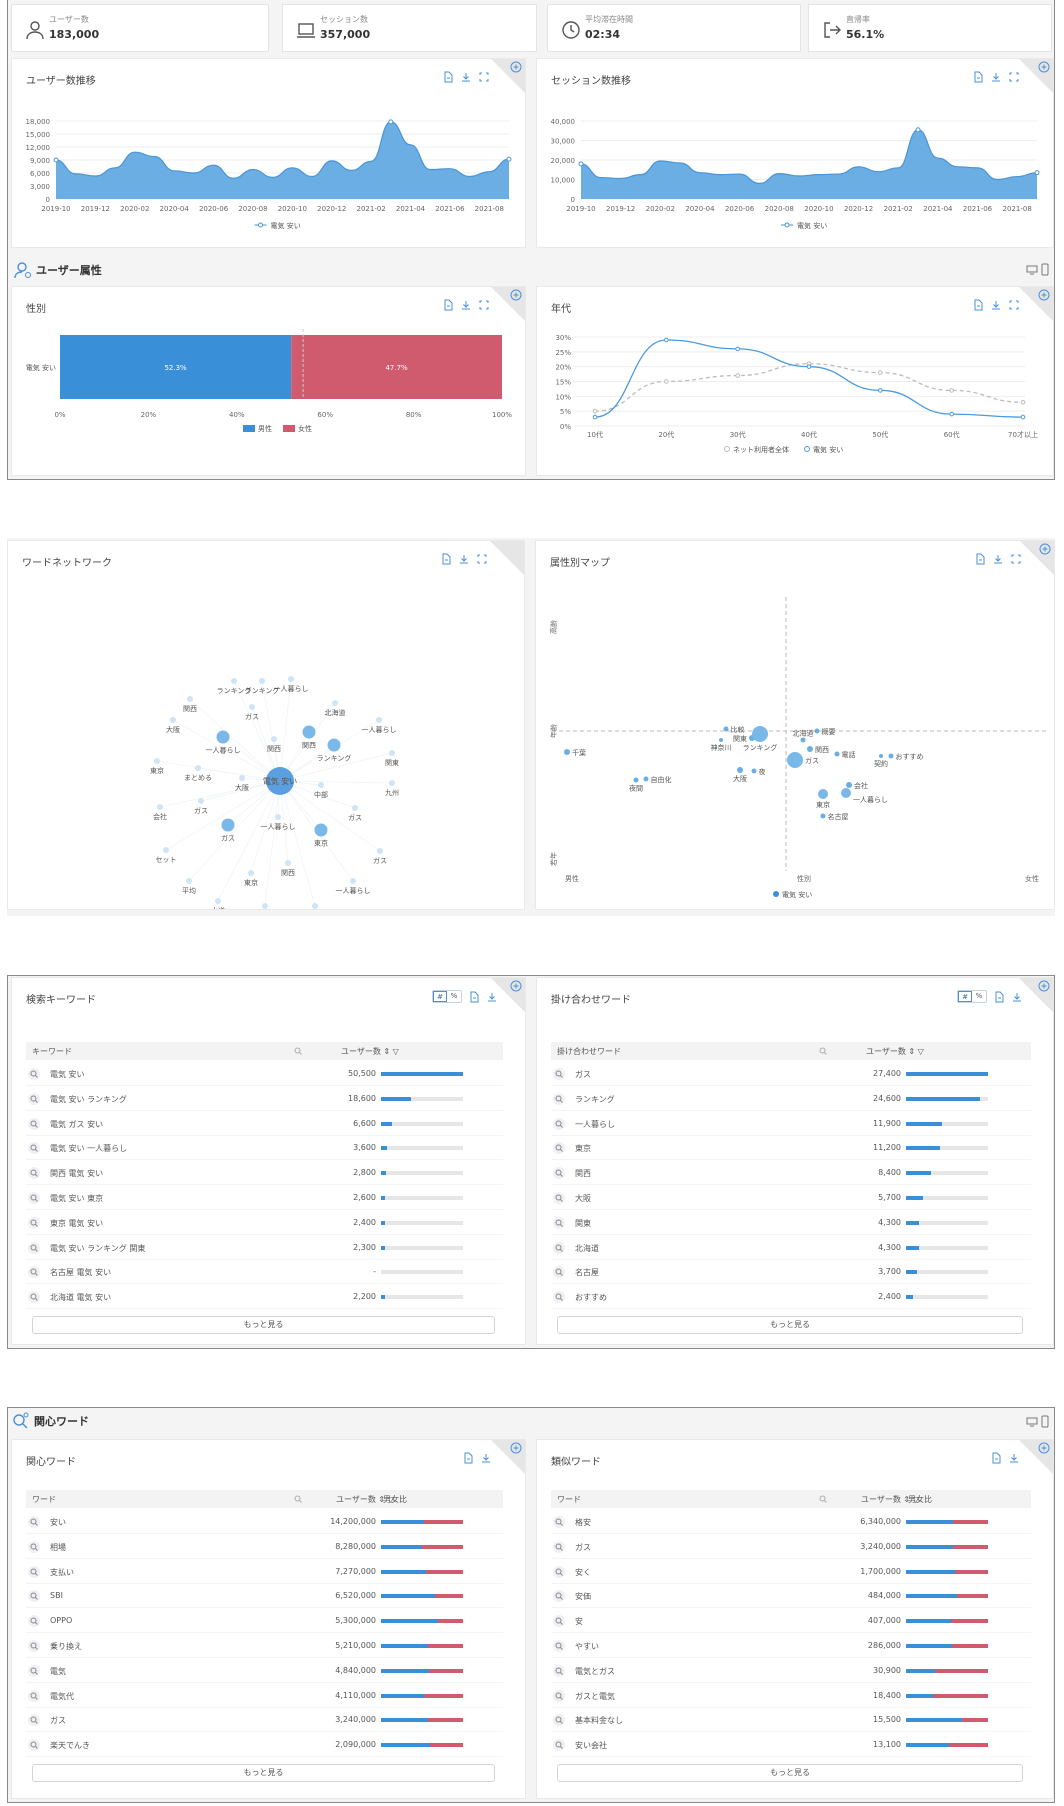  What do you see at coordinates (791, 1248) in the screenshot?
I see `table-row: 北海道 4,300` at bounding box center [791, 1248].